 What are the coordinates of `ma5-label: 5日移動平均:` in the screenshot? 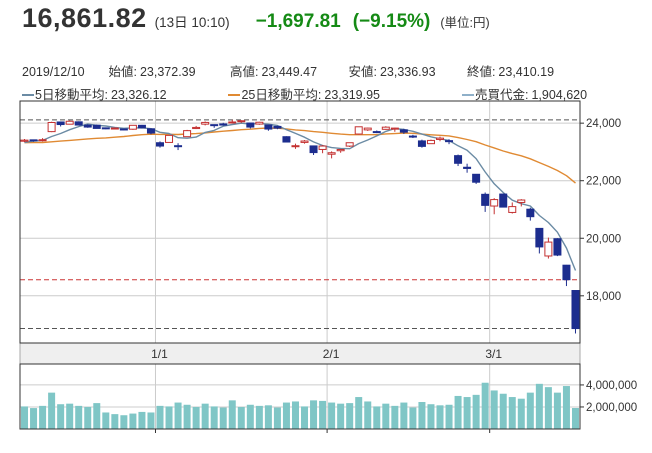 It's located at (71, 95).